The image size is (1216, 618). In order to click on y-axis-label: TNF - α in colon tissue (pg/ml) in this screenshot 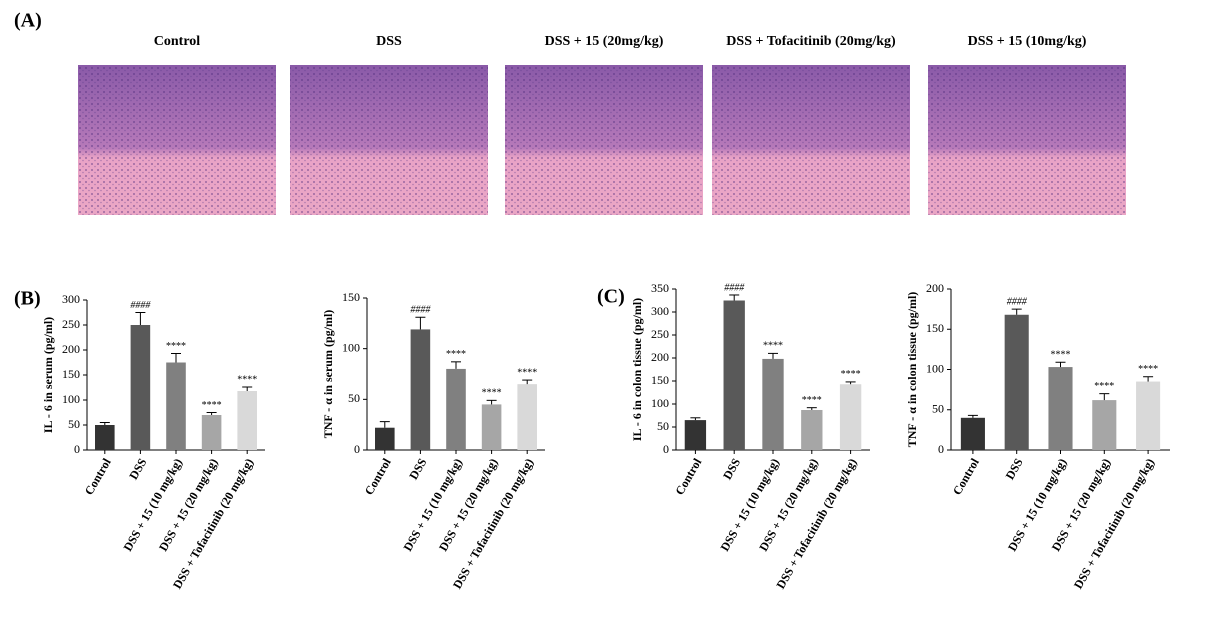, I will do `click(912, 370)`.